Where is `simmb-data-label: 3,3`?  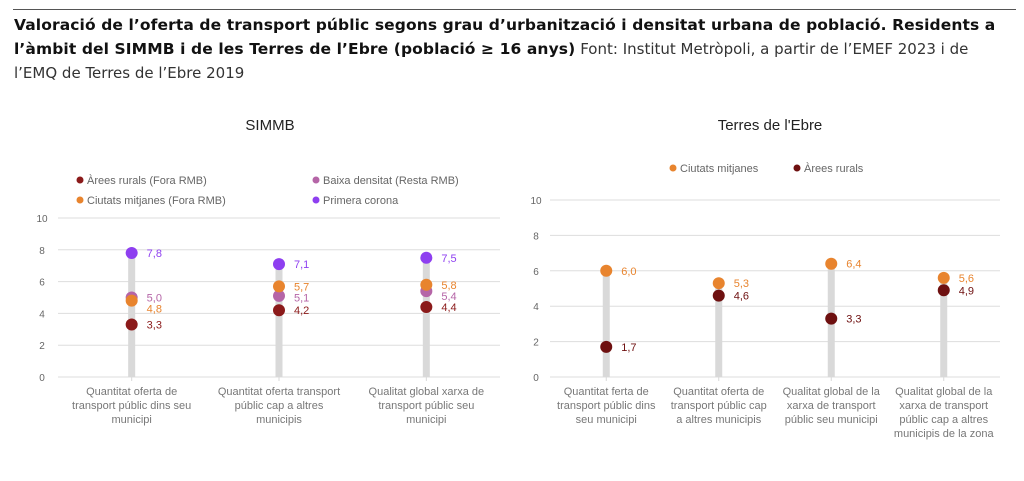
simmb-data-label: 3,3 is located at coordinates (154, 326).